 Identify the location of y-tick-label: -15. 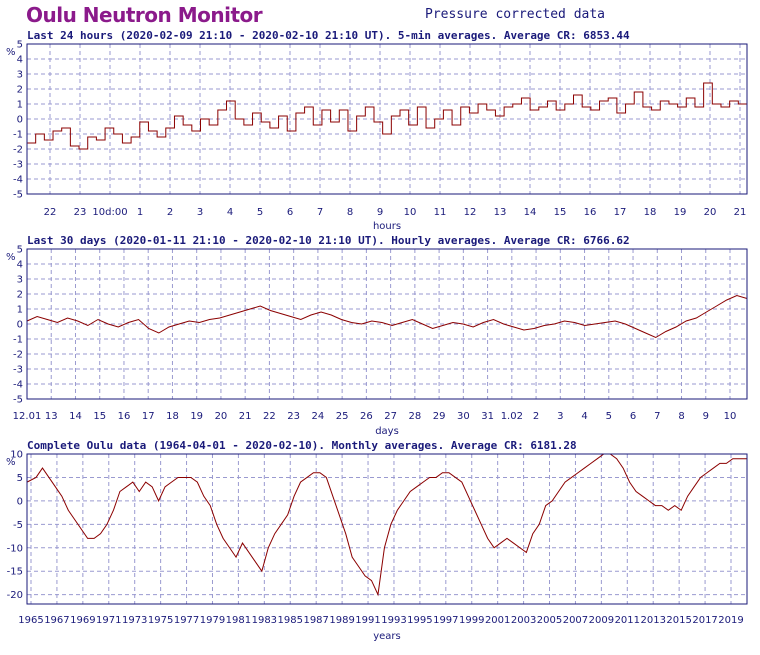
(15, 572).